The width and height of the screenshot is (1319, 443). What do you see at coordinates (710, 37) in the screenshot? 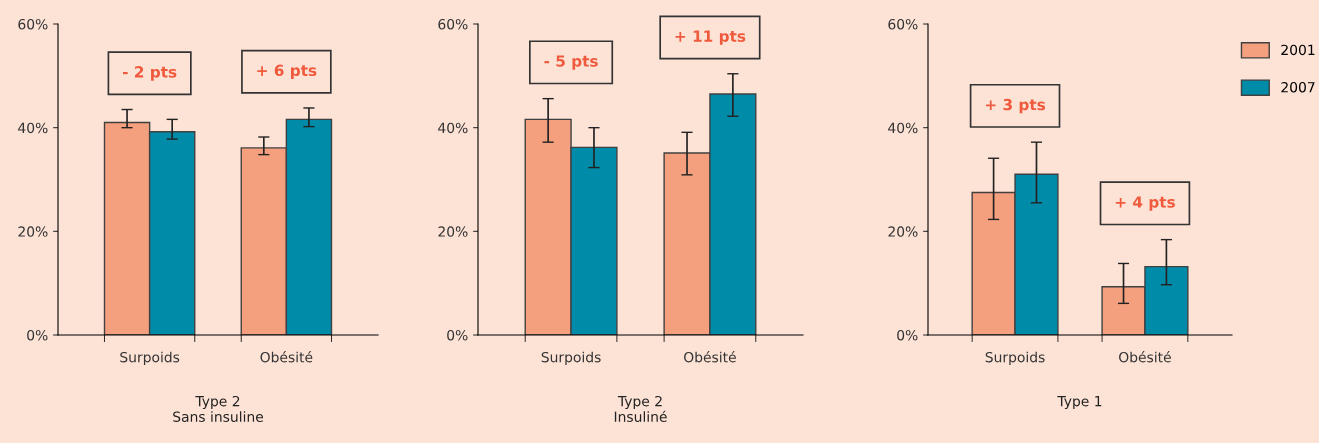
I see `annotation: + 11 pts` at bounding box center [710, 37].